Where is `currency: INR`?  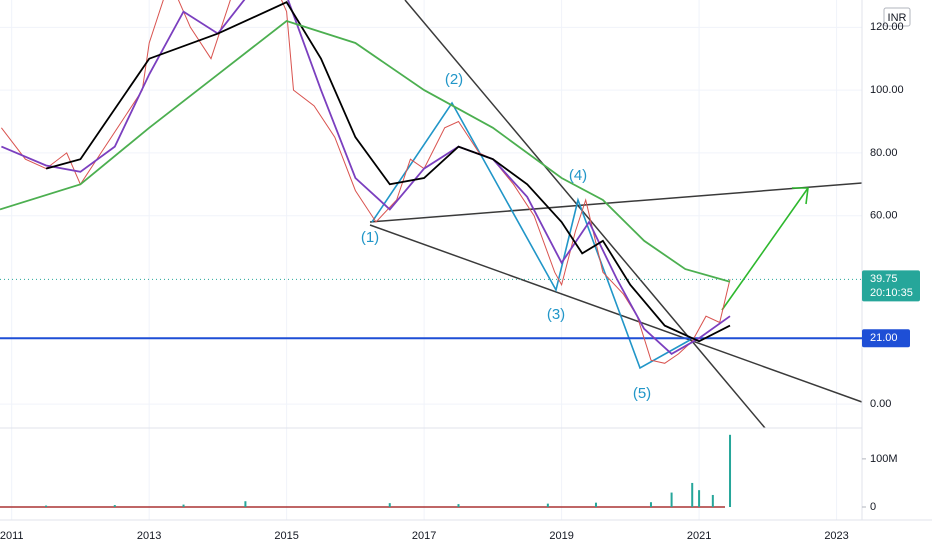
currency: INR is located at coordinates (897, 18).